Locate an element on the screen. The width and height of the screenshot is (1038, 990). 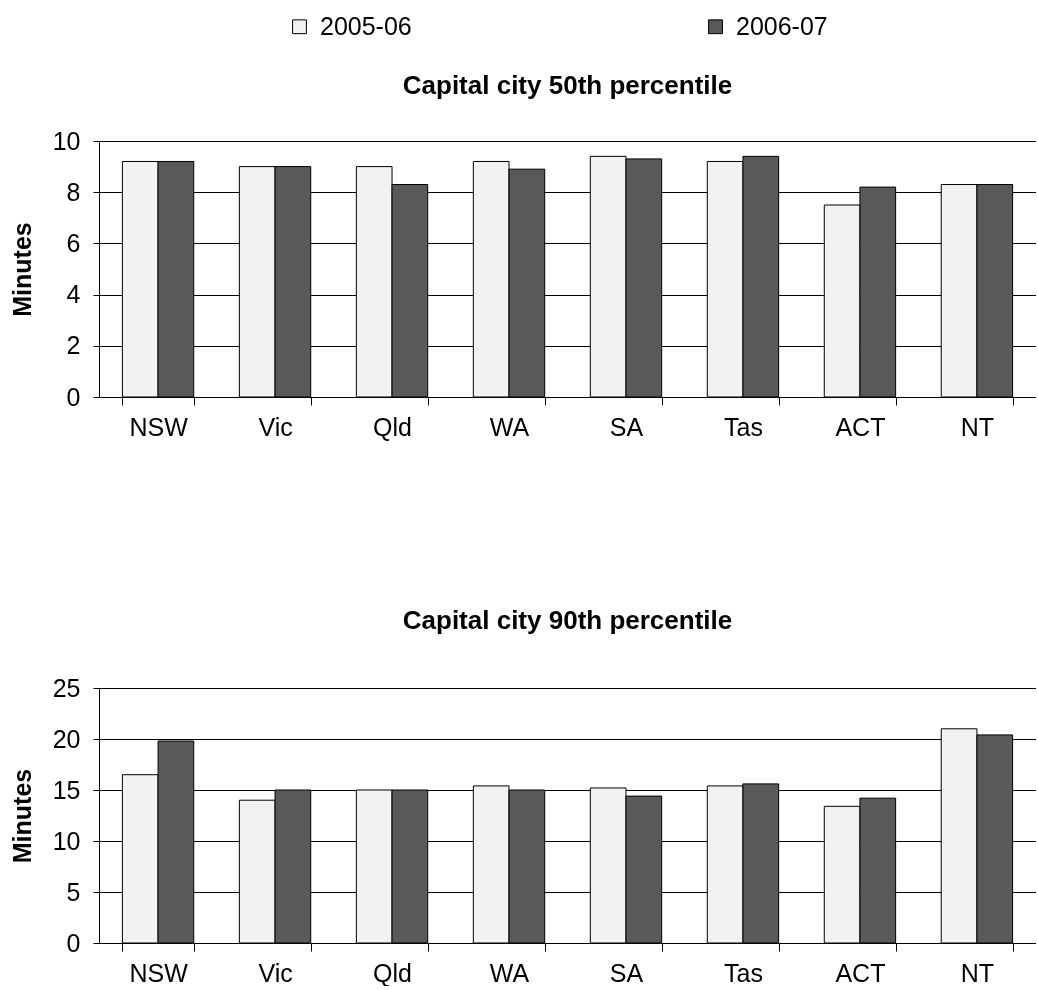
y-tick-label: 25 is located at coordinates (66, 687).